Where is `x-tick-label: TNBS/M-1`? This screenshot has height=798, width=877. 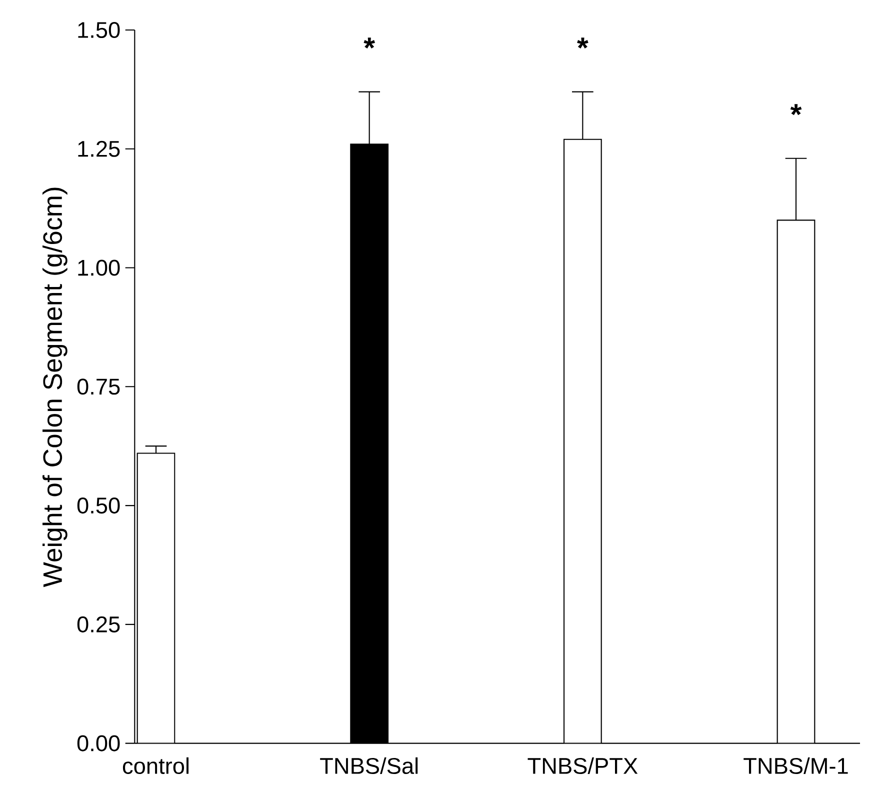
x-tick-label: TNBS/M-1 is located at coordinates (796, 765).